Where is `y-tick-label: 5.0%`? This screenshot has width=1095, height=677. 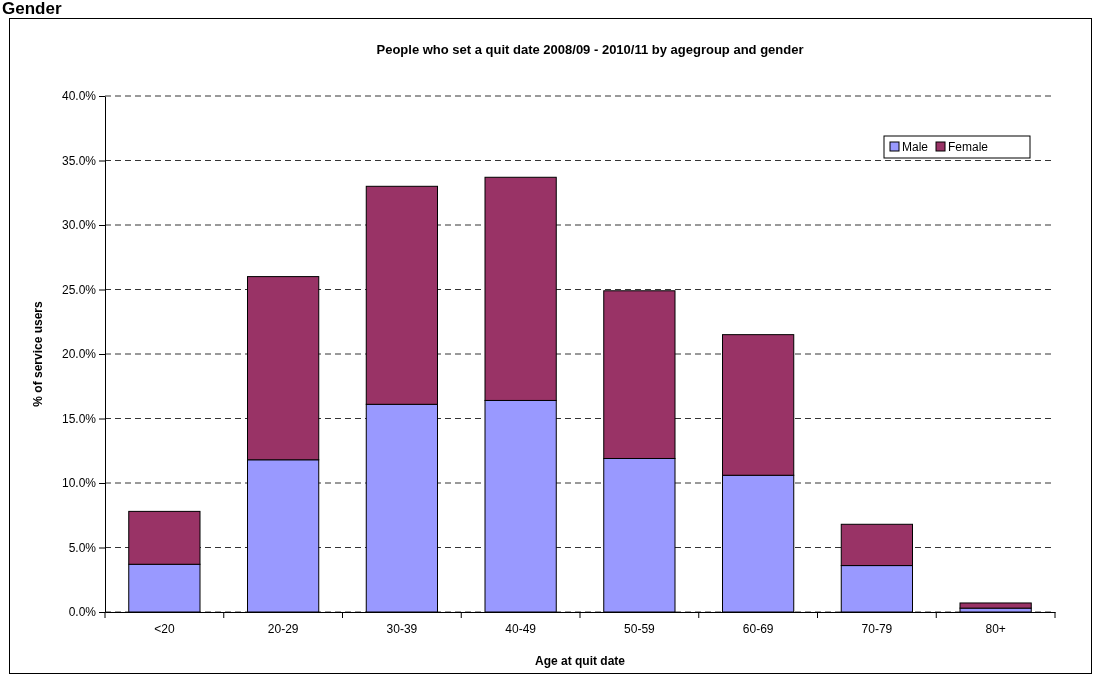 y-tick-label: 5.0% is located at coordinates (82, 547).